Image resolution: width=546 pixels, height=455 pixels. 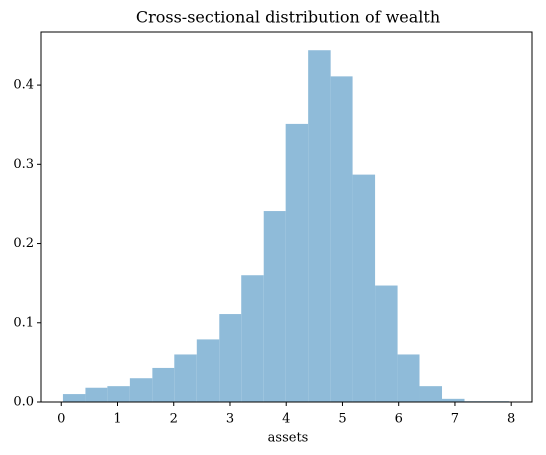 What do you see at coordinates (511, 419) in the screenshot?
I see `x-tick-label: 8` at bounding box center [511, 419].